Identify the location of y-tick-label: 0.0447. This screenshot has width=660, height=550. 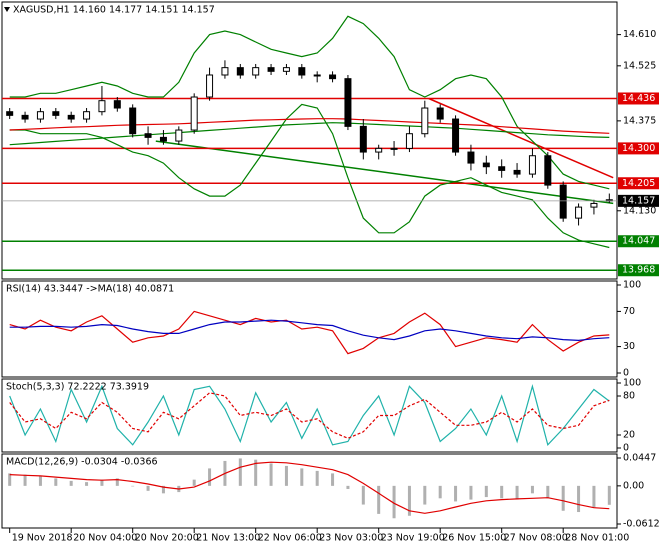
(639, 458).